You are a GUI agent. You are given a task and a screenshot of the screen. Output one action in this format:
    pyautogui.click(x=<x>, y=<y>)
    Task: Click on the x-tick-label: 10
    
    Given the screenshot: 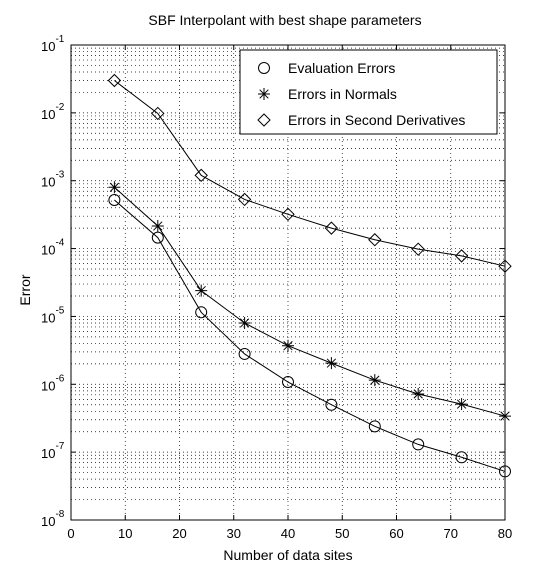 What is the action you would take?
    pyautogui.click(x=125, y=533)
    